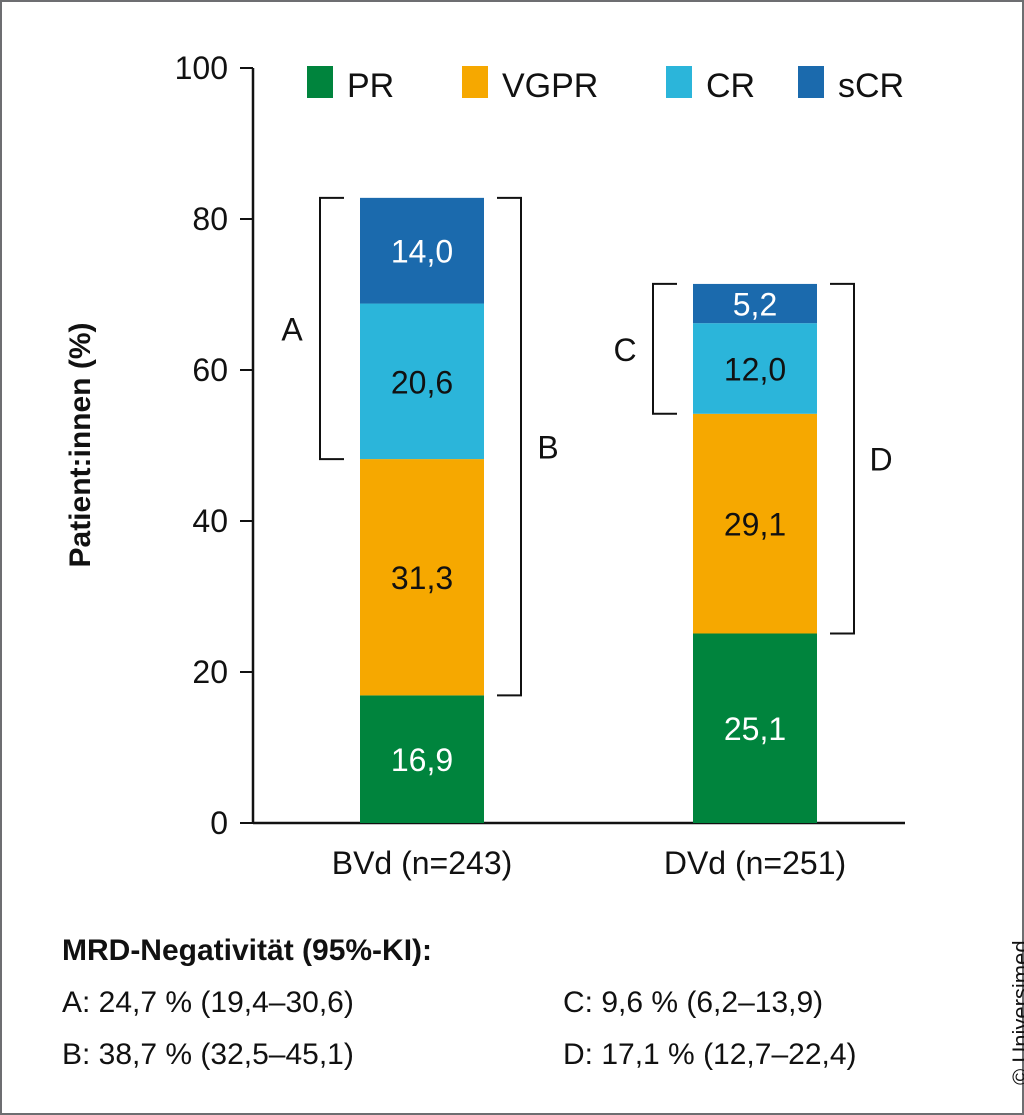  What do you see at coordinates (1016, 1012) in the screenshot?
I see `copyright: © Universimed` at bounding box center [1016, 1012].